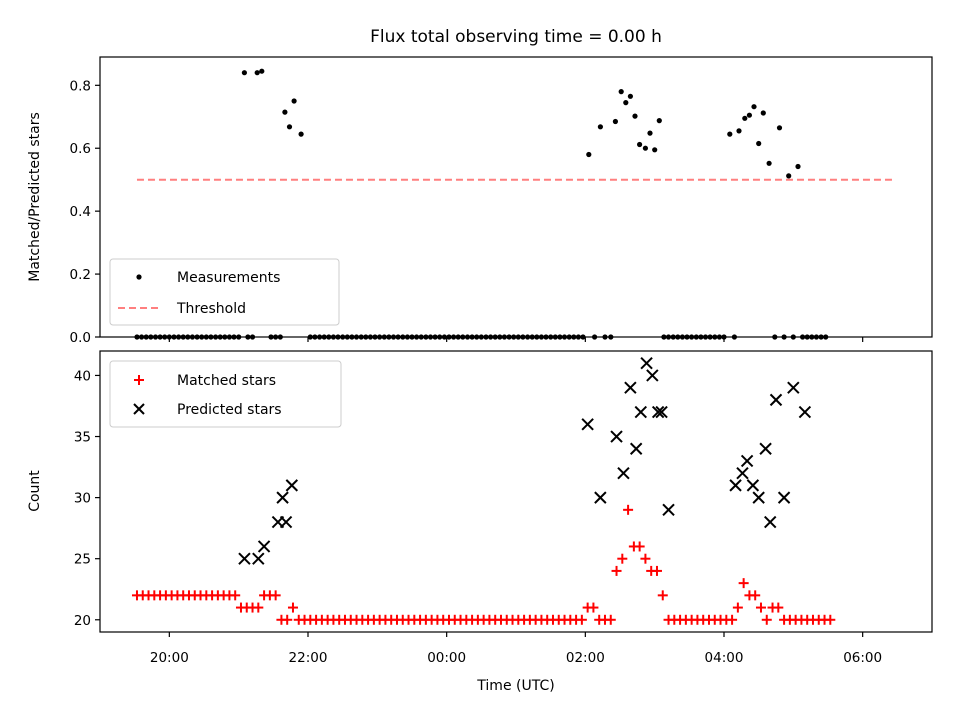  What do you see at coordinates (211, 309) in the screenshot?
I see `legend-threshold: Threshold` at bounding box center [211, 309].